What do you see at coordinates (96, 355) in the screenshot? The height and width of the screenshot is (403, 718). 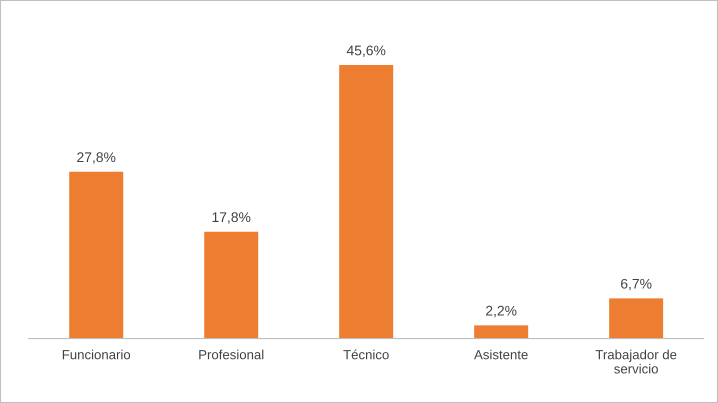 I see `x-tick-label: Funcionario` at bounding box center [96, 355].